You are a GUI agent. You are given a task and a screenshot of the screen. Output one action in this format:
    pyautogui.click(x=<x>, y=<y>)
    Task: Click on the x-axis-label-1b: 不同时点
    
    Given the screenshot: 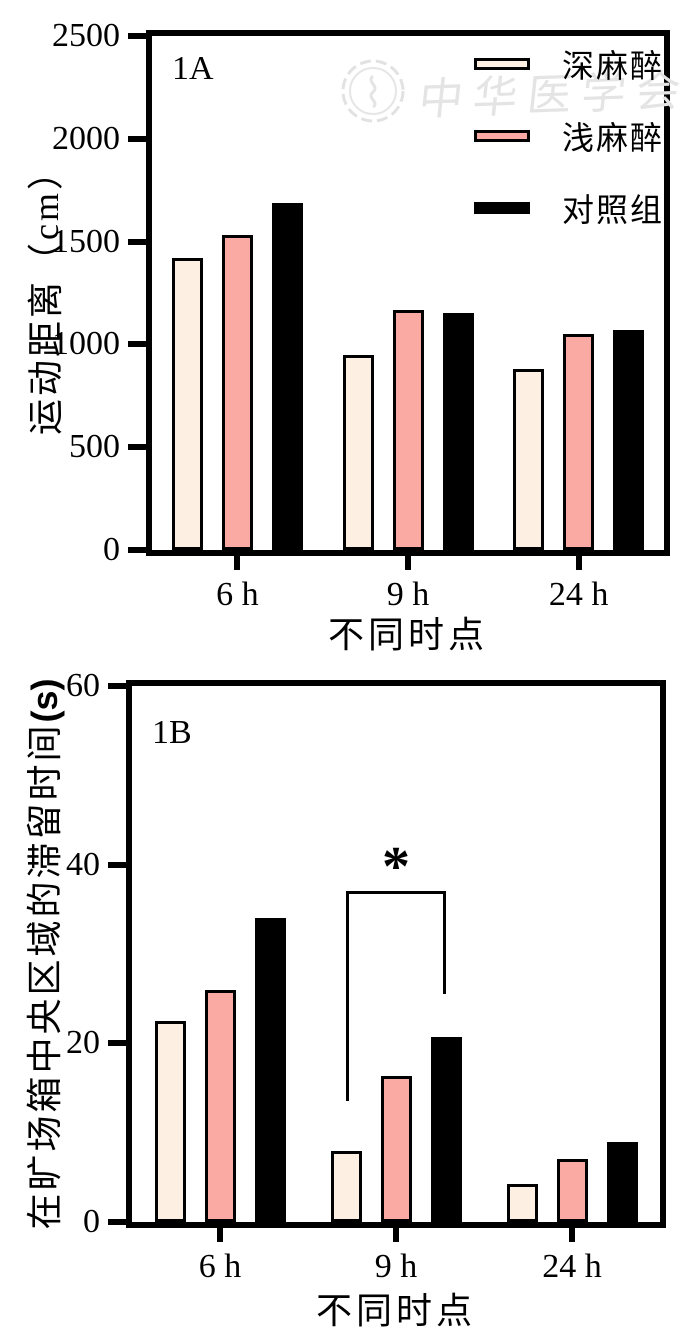 What is the action you would take?
    pyautogui.click(x=395, y=1311)
    